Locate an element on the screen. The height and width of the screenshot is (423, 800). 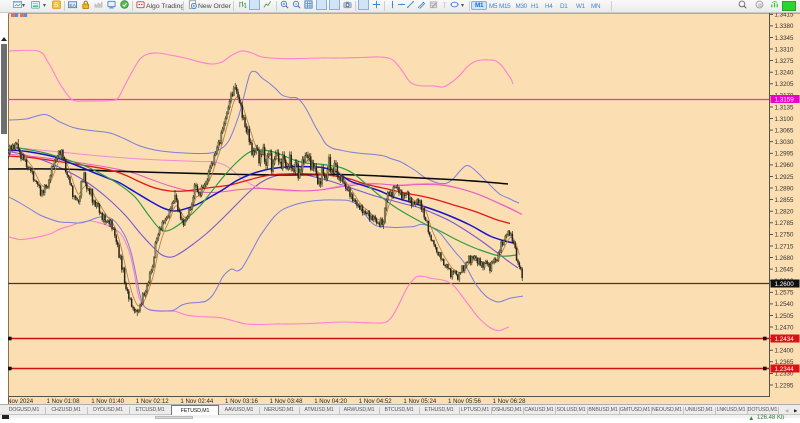
svg-text: 1.2680 is located at coordinates (784, 258).